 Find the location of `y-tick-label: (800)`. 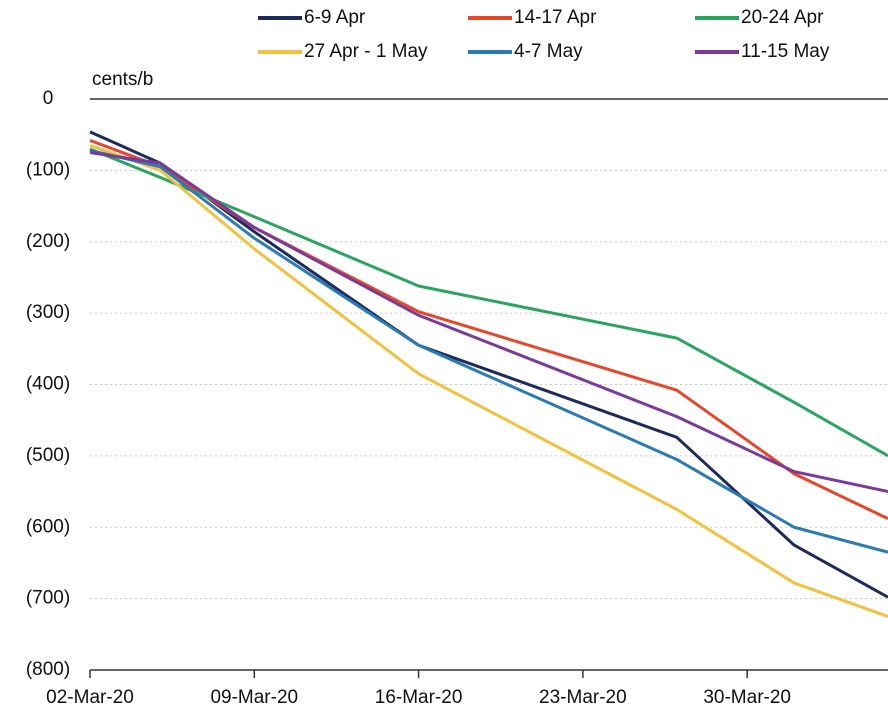

y-tick-label: (800) is located at coordinates (48, 669).